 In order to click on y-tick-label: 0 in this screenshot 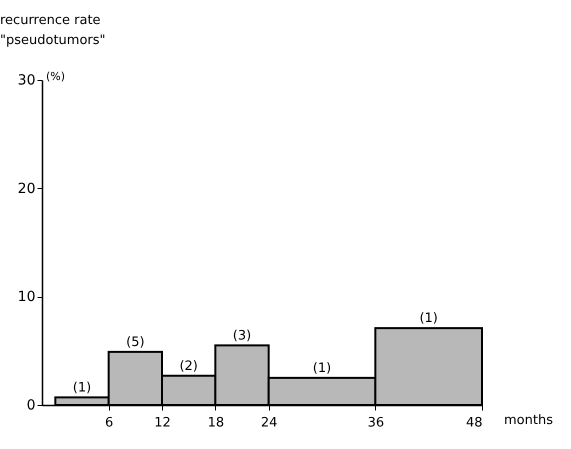, I will do `click(31, 406)`.